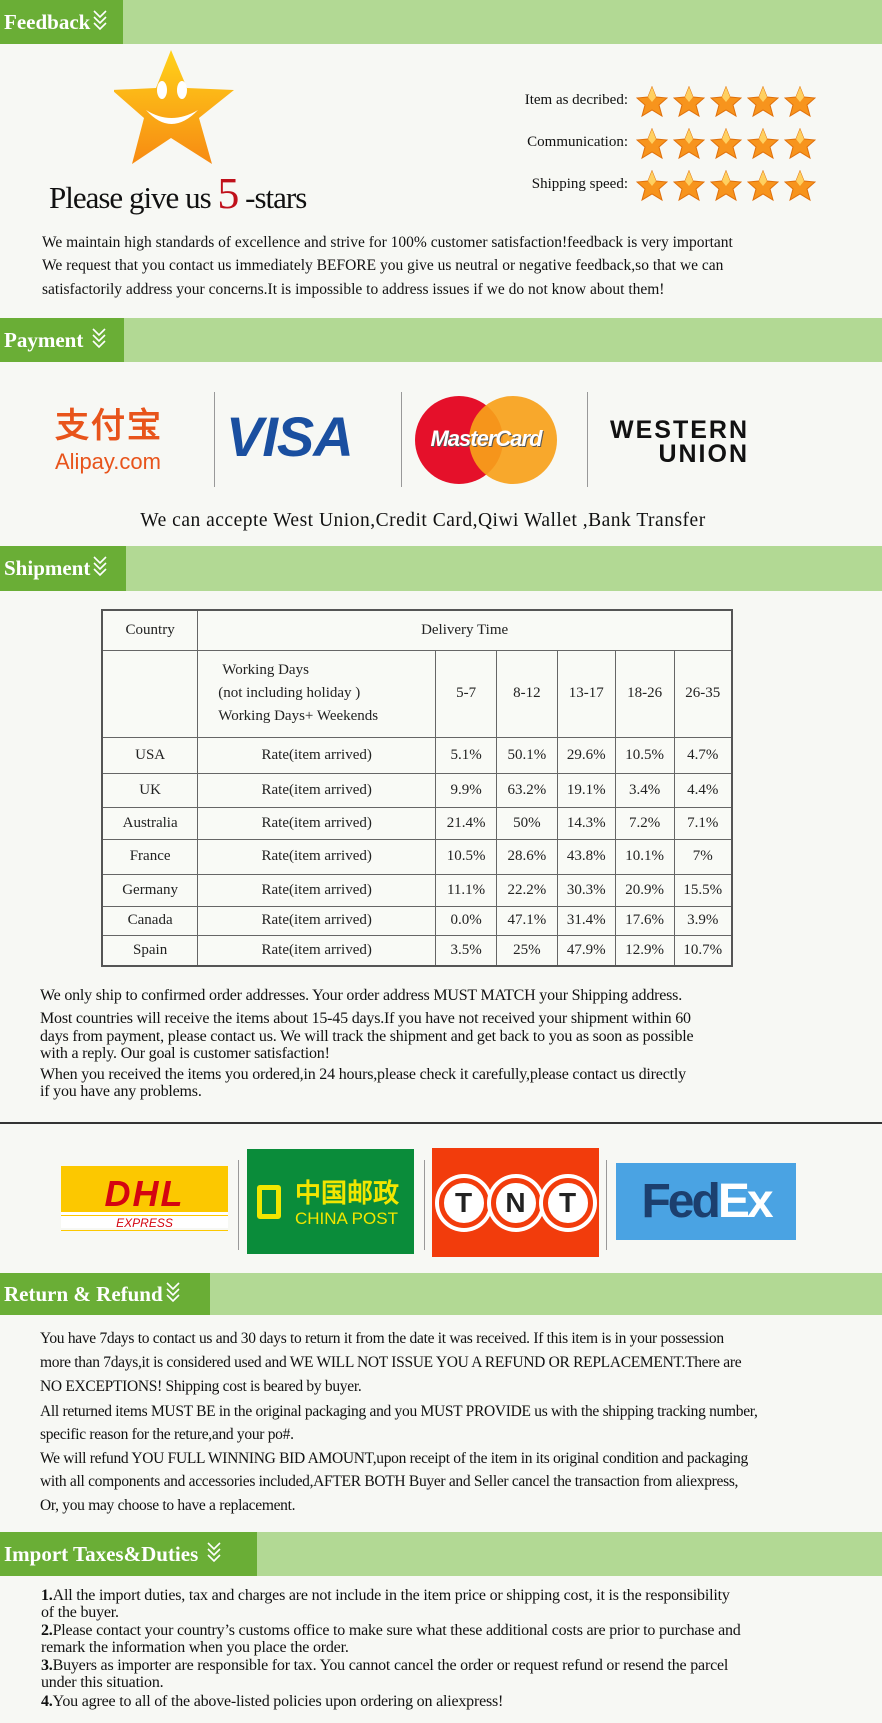 Image resolution: width=882 pixels, height=1723 pixels. Describe the element at coordinates (703, 920) in the screenshot. I see `rate-value-cell: 3.9%` at that location.